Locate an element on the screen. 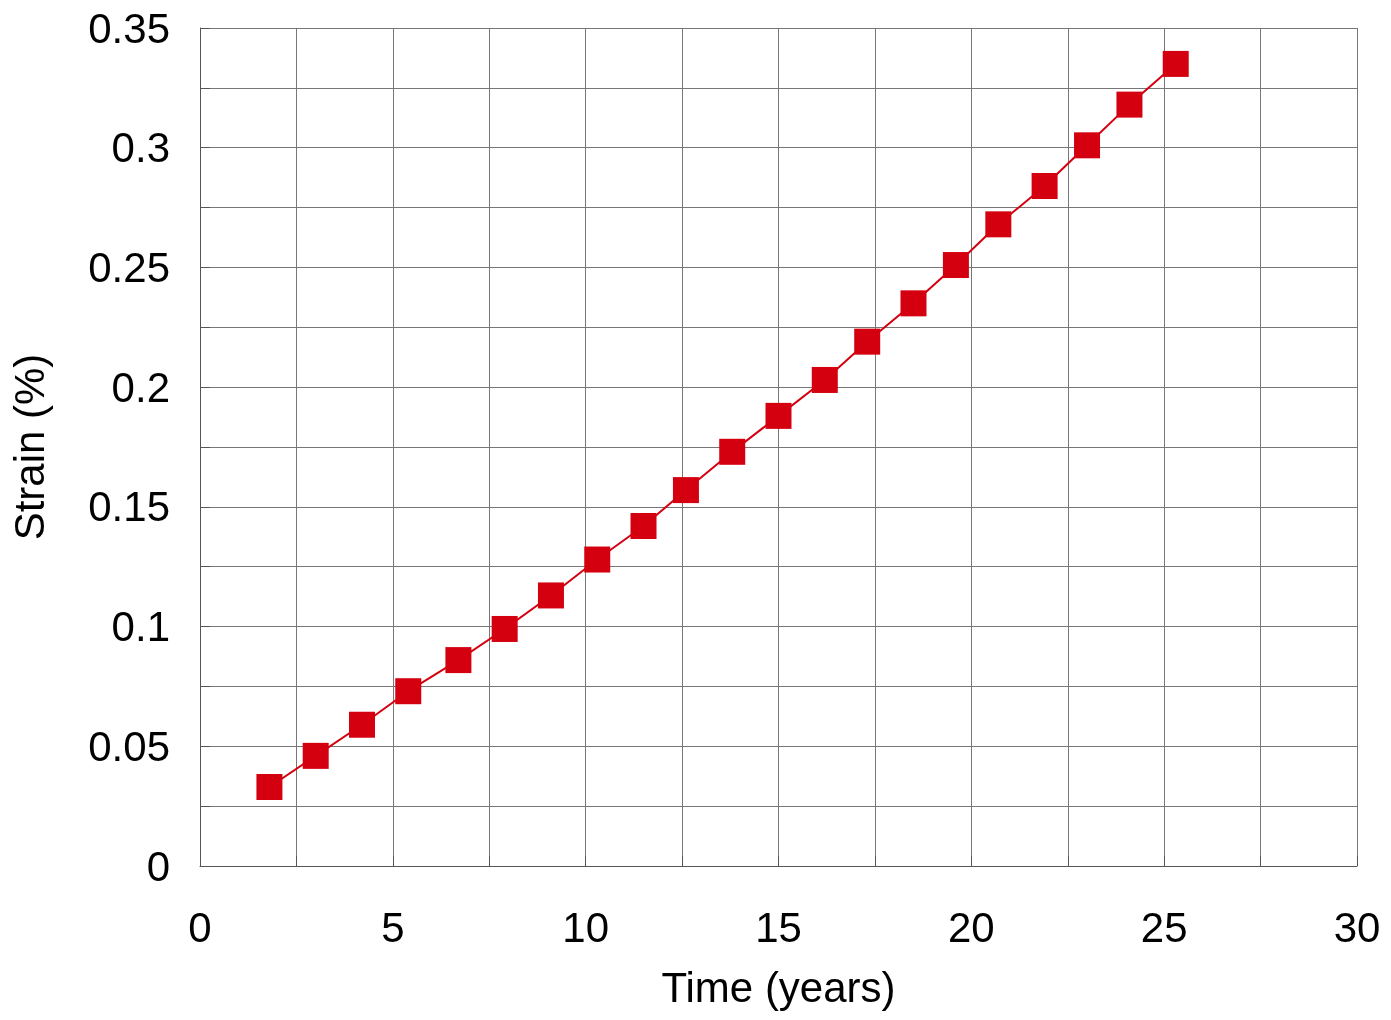  x-tick-label: 25 is located at coordinates (1164, 927).